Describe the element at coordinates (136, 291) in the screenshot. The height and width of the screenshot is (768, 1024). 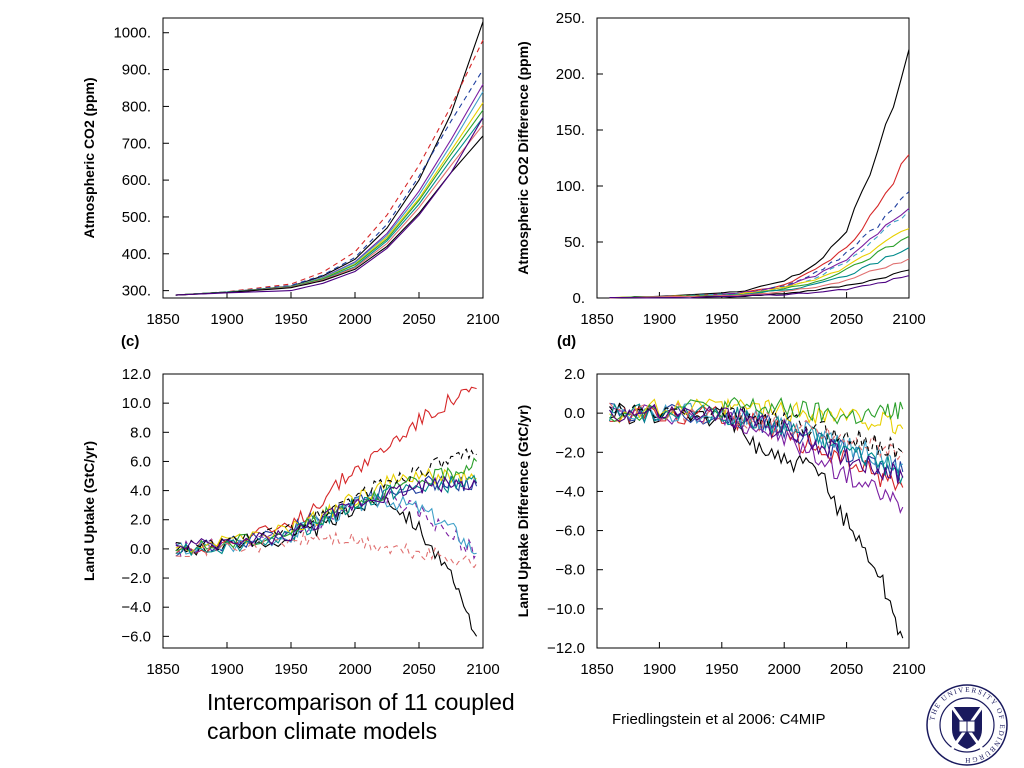
I see `y-tick-label: 300.` at that location.